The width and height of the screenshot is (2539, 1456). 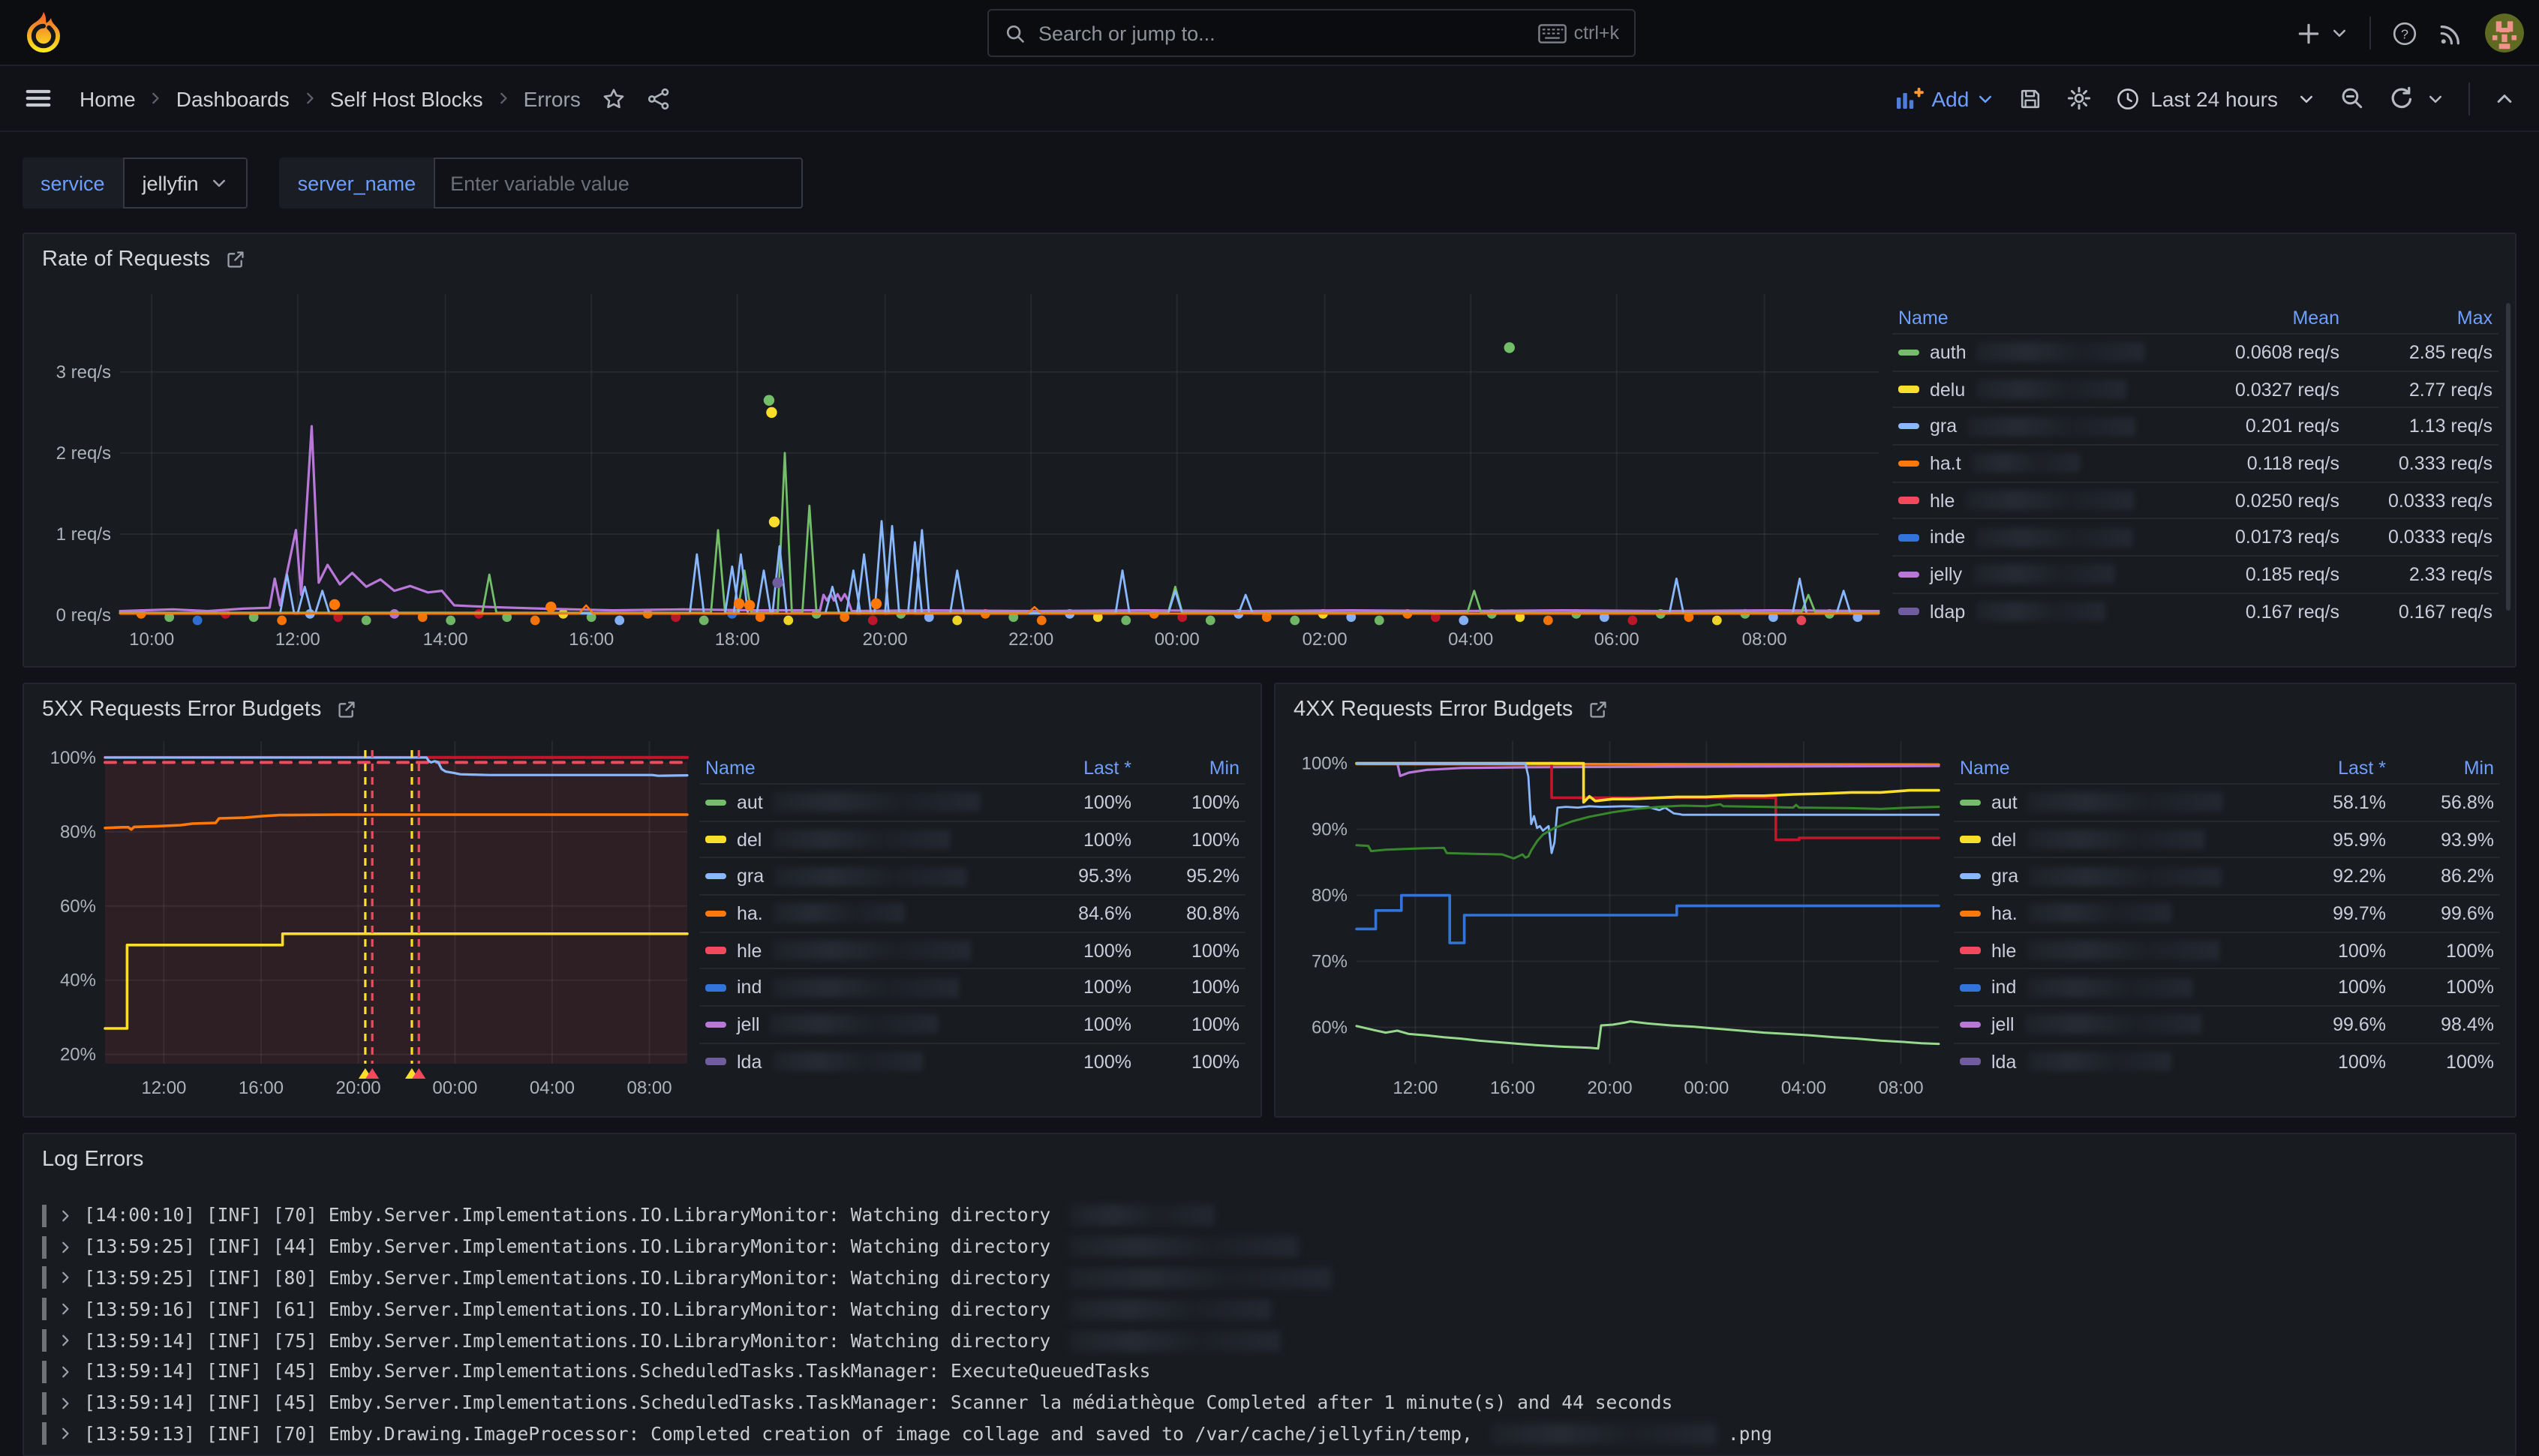 What do you see at coordinates (2030, 574) in the screenshot?
I see `legend-series-name: jelly` at bounding box center [2030, 574].